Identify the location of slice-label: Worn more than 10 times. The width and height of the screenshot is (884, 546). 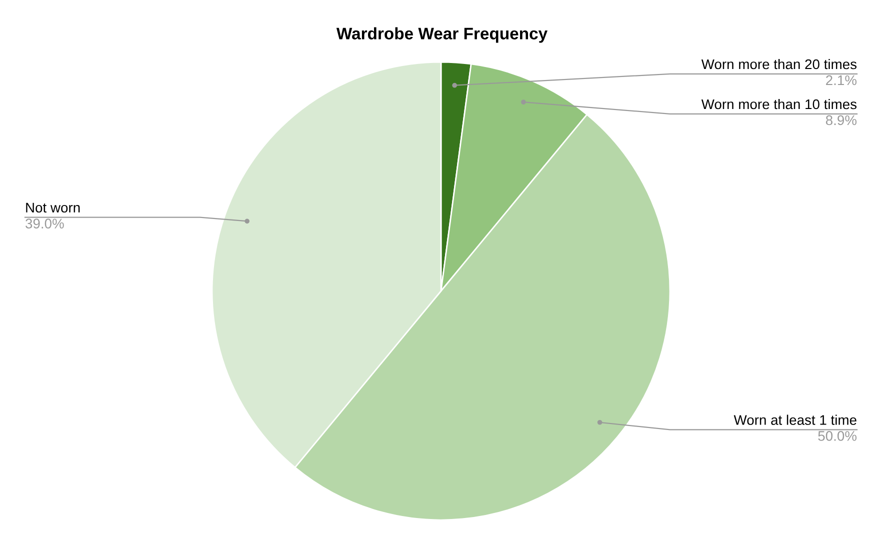
(779, 104).